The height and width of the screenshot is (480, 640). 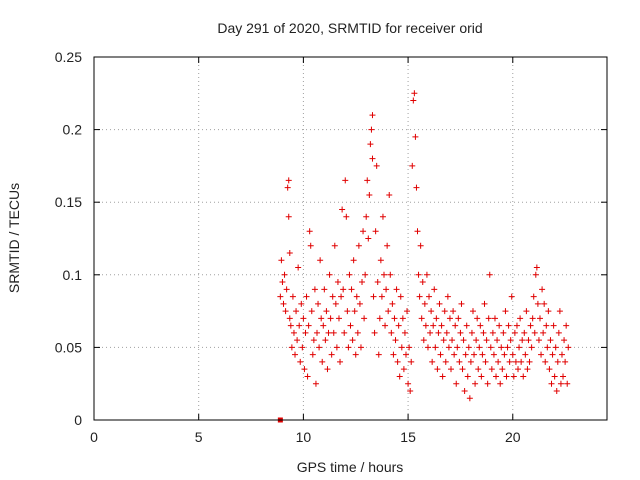 What do you see at coordinates (73, 275) in the screenshot?
I see `y-tick-label: 0.1` at bounding box center [73, 275].